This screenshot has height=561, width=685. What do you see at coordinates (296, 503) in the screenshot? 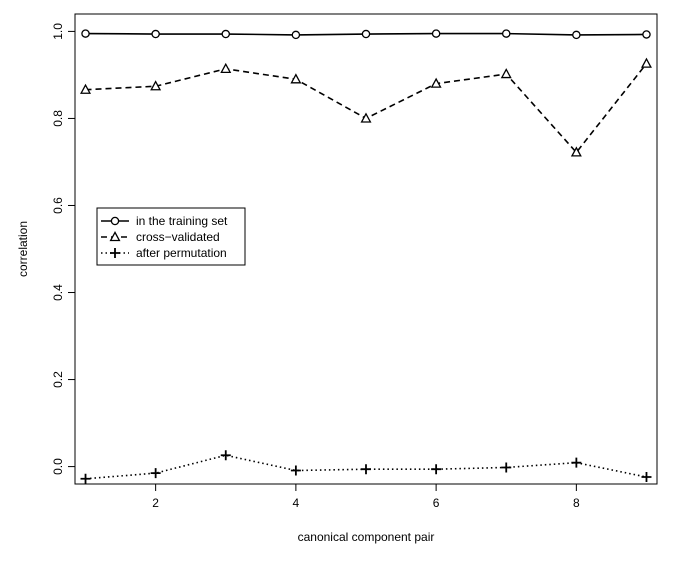
I see `x-tick-label: 4` at bounding box center [296, 503].